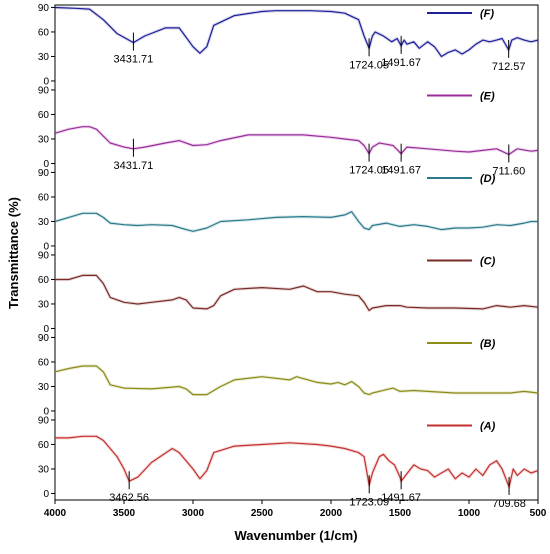 Image resolution: width=550 pixels, height=554 pixels. I want to click on y-tick-label-a-60: 60, so click(44, 445).